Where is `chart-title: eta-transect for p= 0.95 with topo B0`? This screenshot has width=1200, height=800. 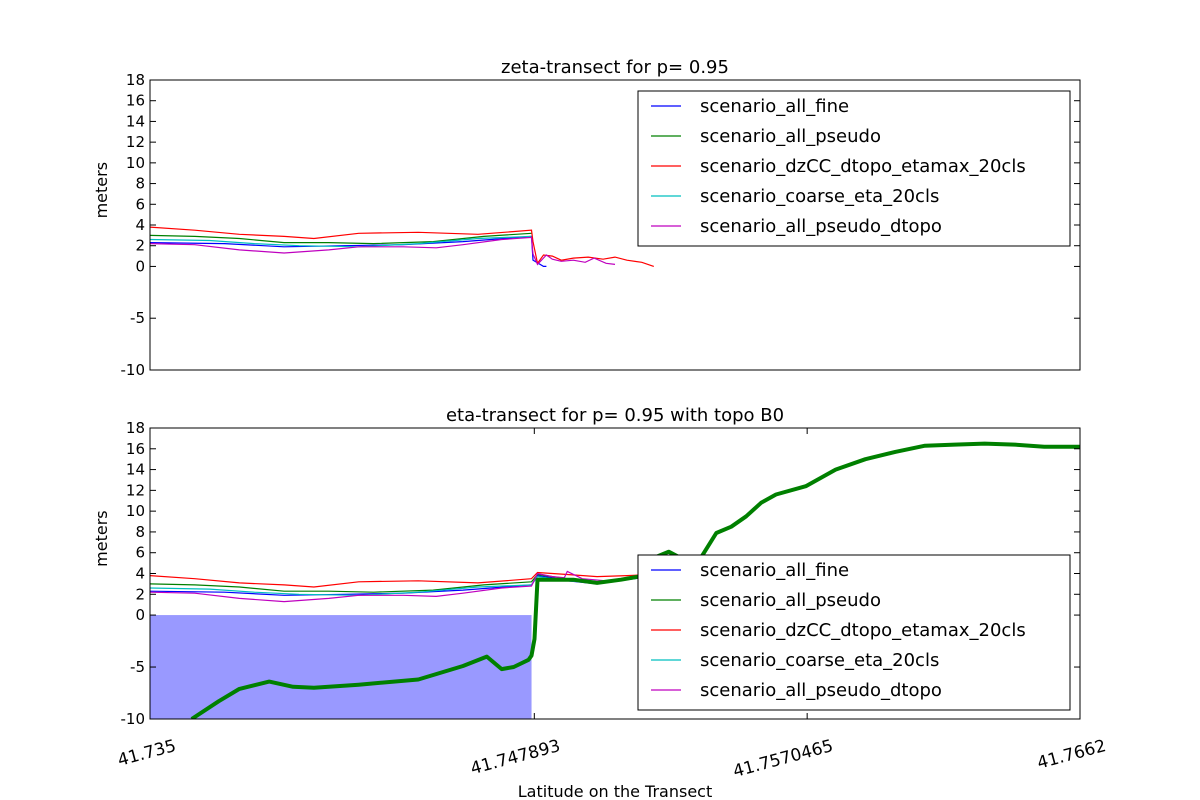 chart-title: eta-transect for p= 0.95 with topo B0 is located at coordinates (615, 415).